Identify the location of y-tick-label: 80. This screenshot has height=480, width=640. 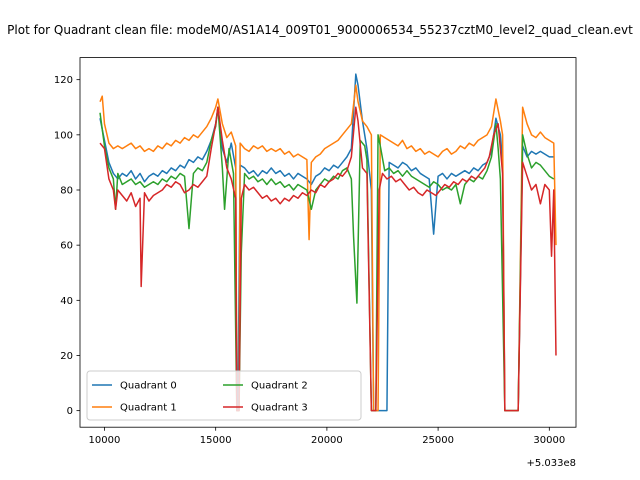
(66, 190).